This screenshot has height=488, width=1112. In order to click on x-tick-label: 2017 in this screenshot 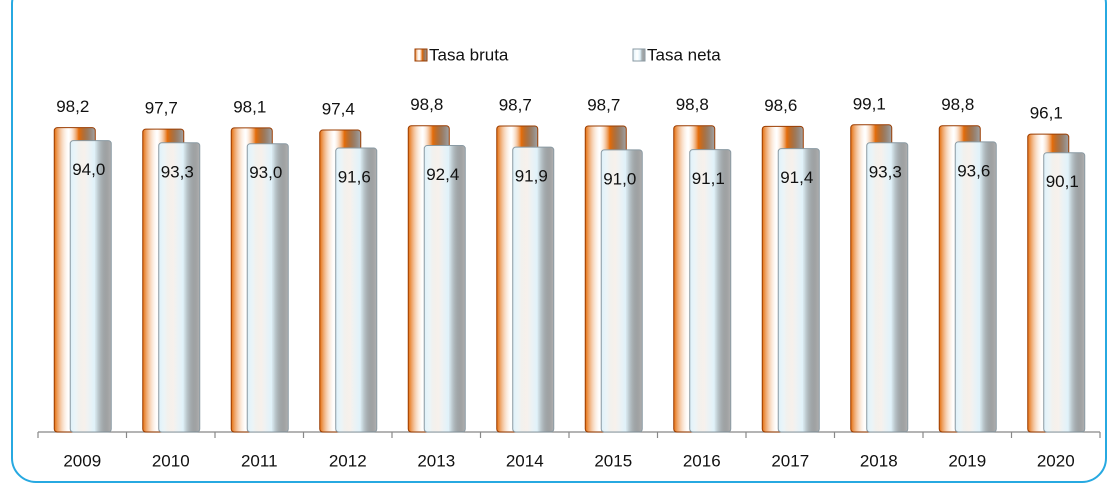, I will do `click(790, 460)`.